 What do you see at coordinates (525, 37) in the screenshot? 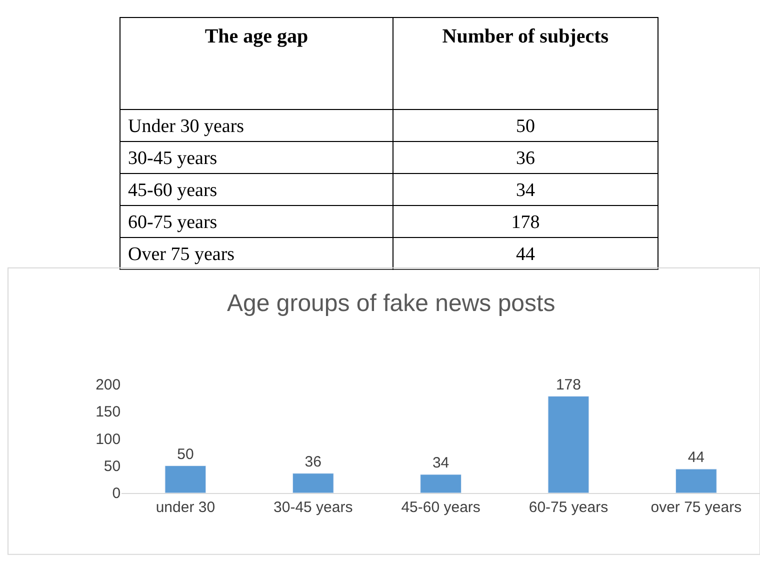
I see `text: Number of subjects` at bounding box center [525, 37].